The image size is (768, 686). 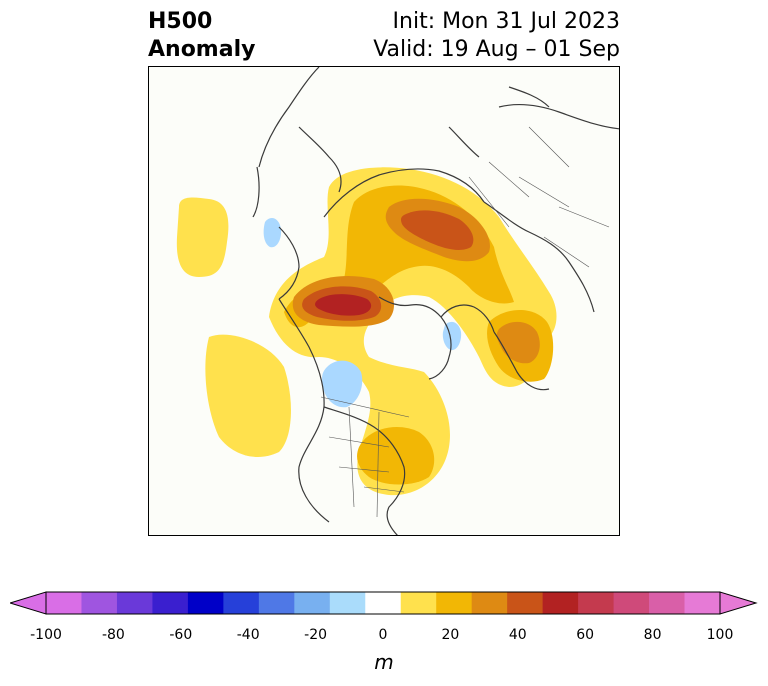 What do you see at coordinates (201, 36) in the screenshot?
I see `plot-title-left: H500 Anomaly` at bounding box center [201, 36].